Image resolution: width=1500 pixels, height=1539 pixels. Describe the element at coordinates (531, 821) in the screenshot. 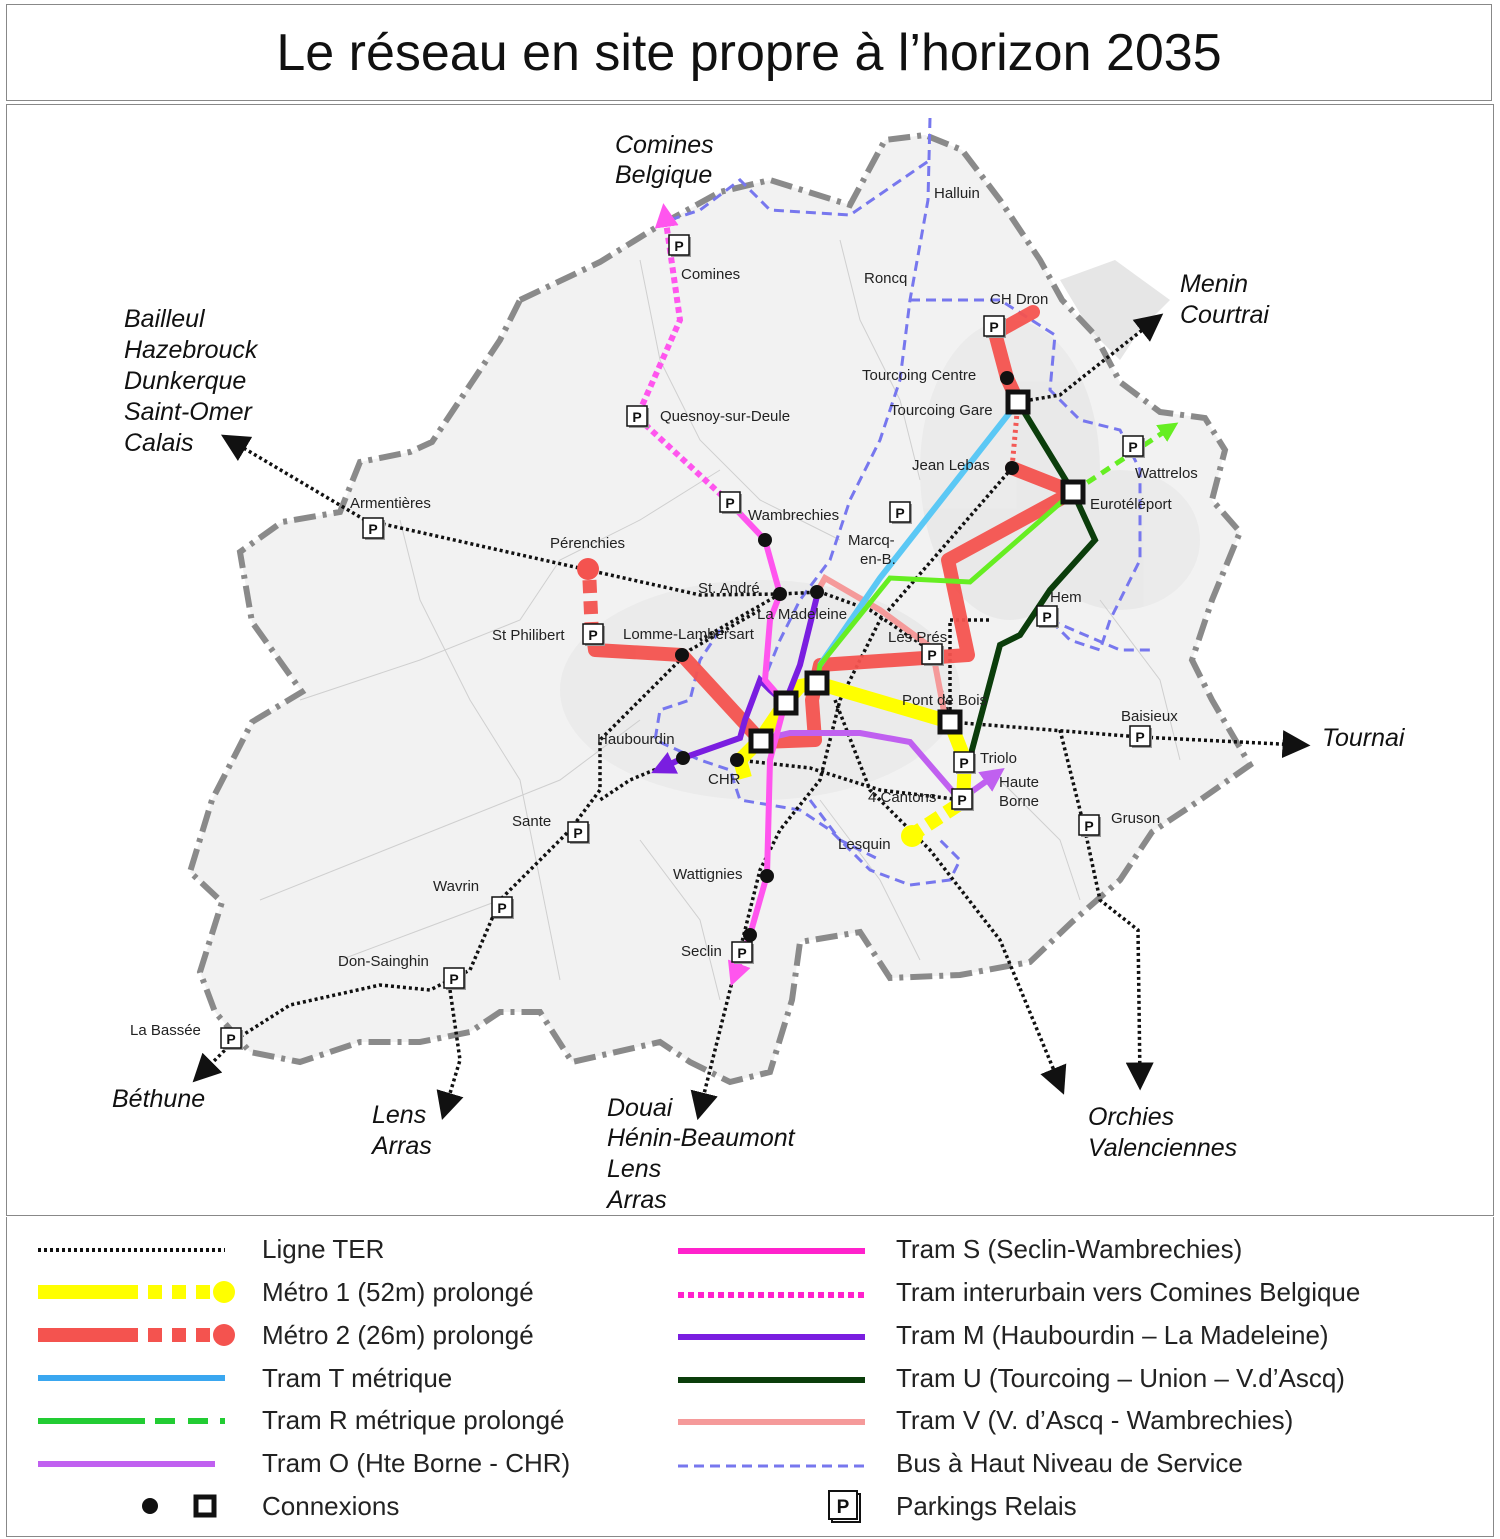

I see `label-sante: Sante` at that location.